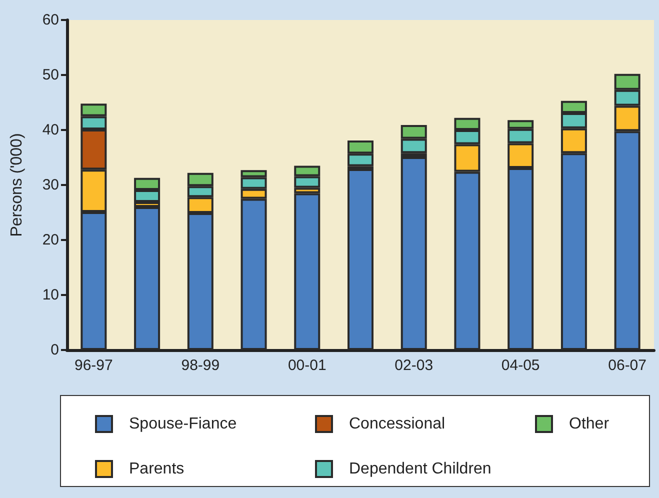  What do you see at coordinates (397, 424) in the screenshot?
I see `legend-label: Concessional` at bounding box center [397, 424].